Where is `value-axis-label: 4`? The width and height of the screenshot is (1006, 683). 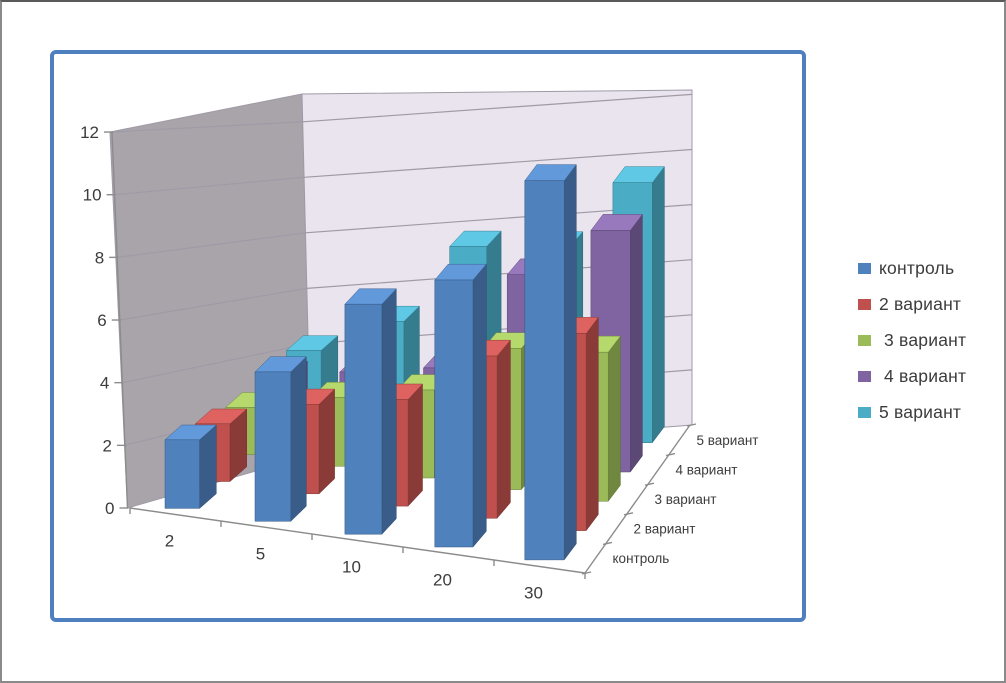
value-axis-label: 4 is located at coordinates (104, 383).